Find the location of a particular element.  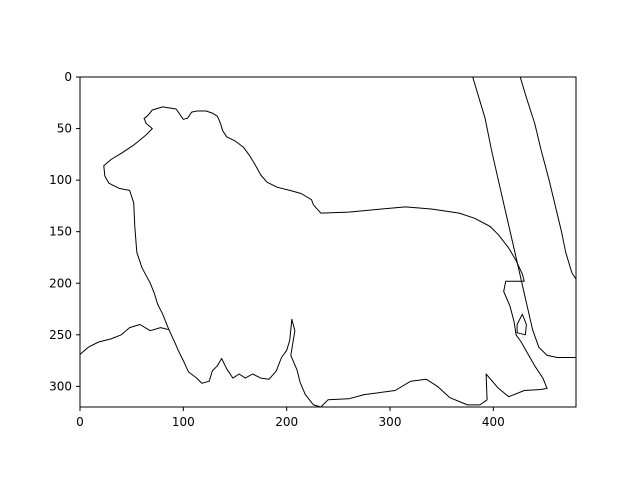

y-axis-ticks: 0 50 100 150 200 250 300 is located at coordinates (64, 231).